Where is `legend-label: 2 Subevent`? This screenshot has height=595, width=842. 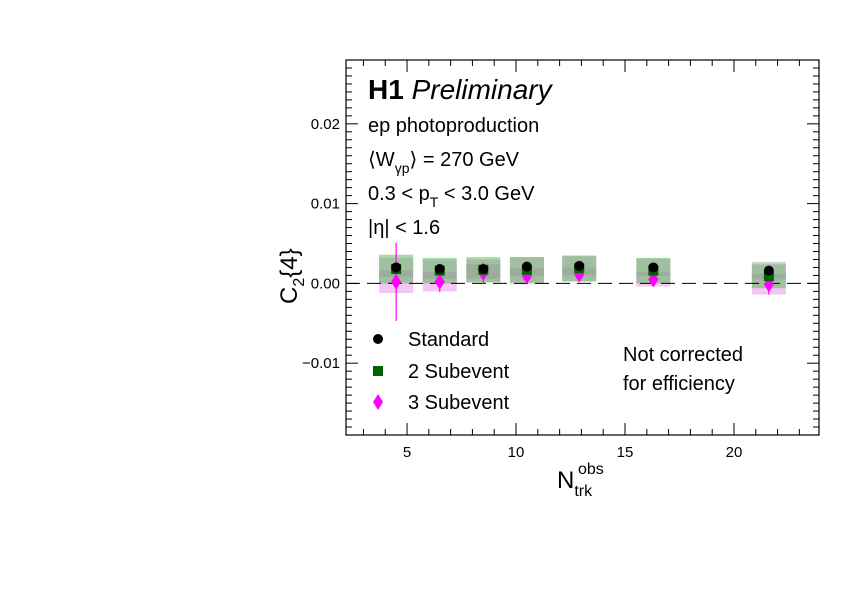 legend-label: 2 Subevent is located at coordinates (459, 372).